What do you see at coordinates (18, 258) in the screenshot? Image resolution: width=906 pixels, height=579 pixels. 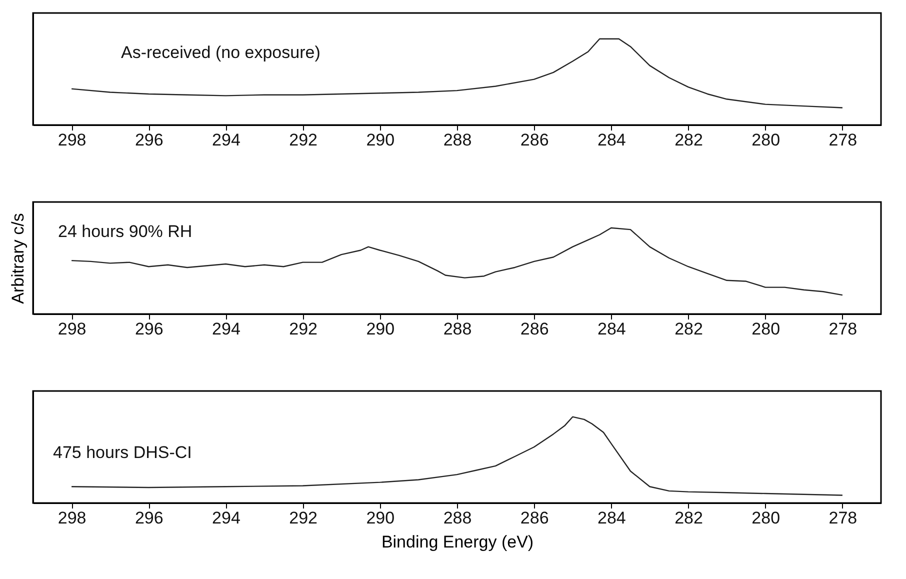 I see `y-axis-title: Arbitrary c/s` at bounding box center [18, 258].